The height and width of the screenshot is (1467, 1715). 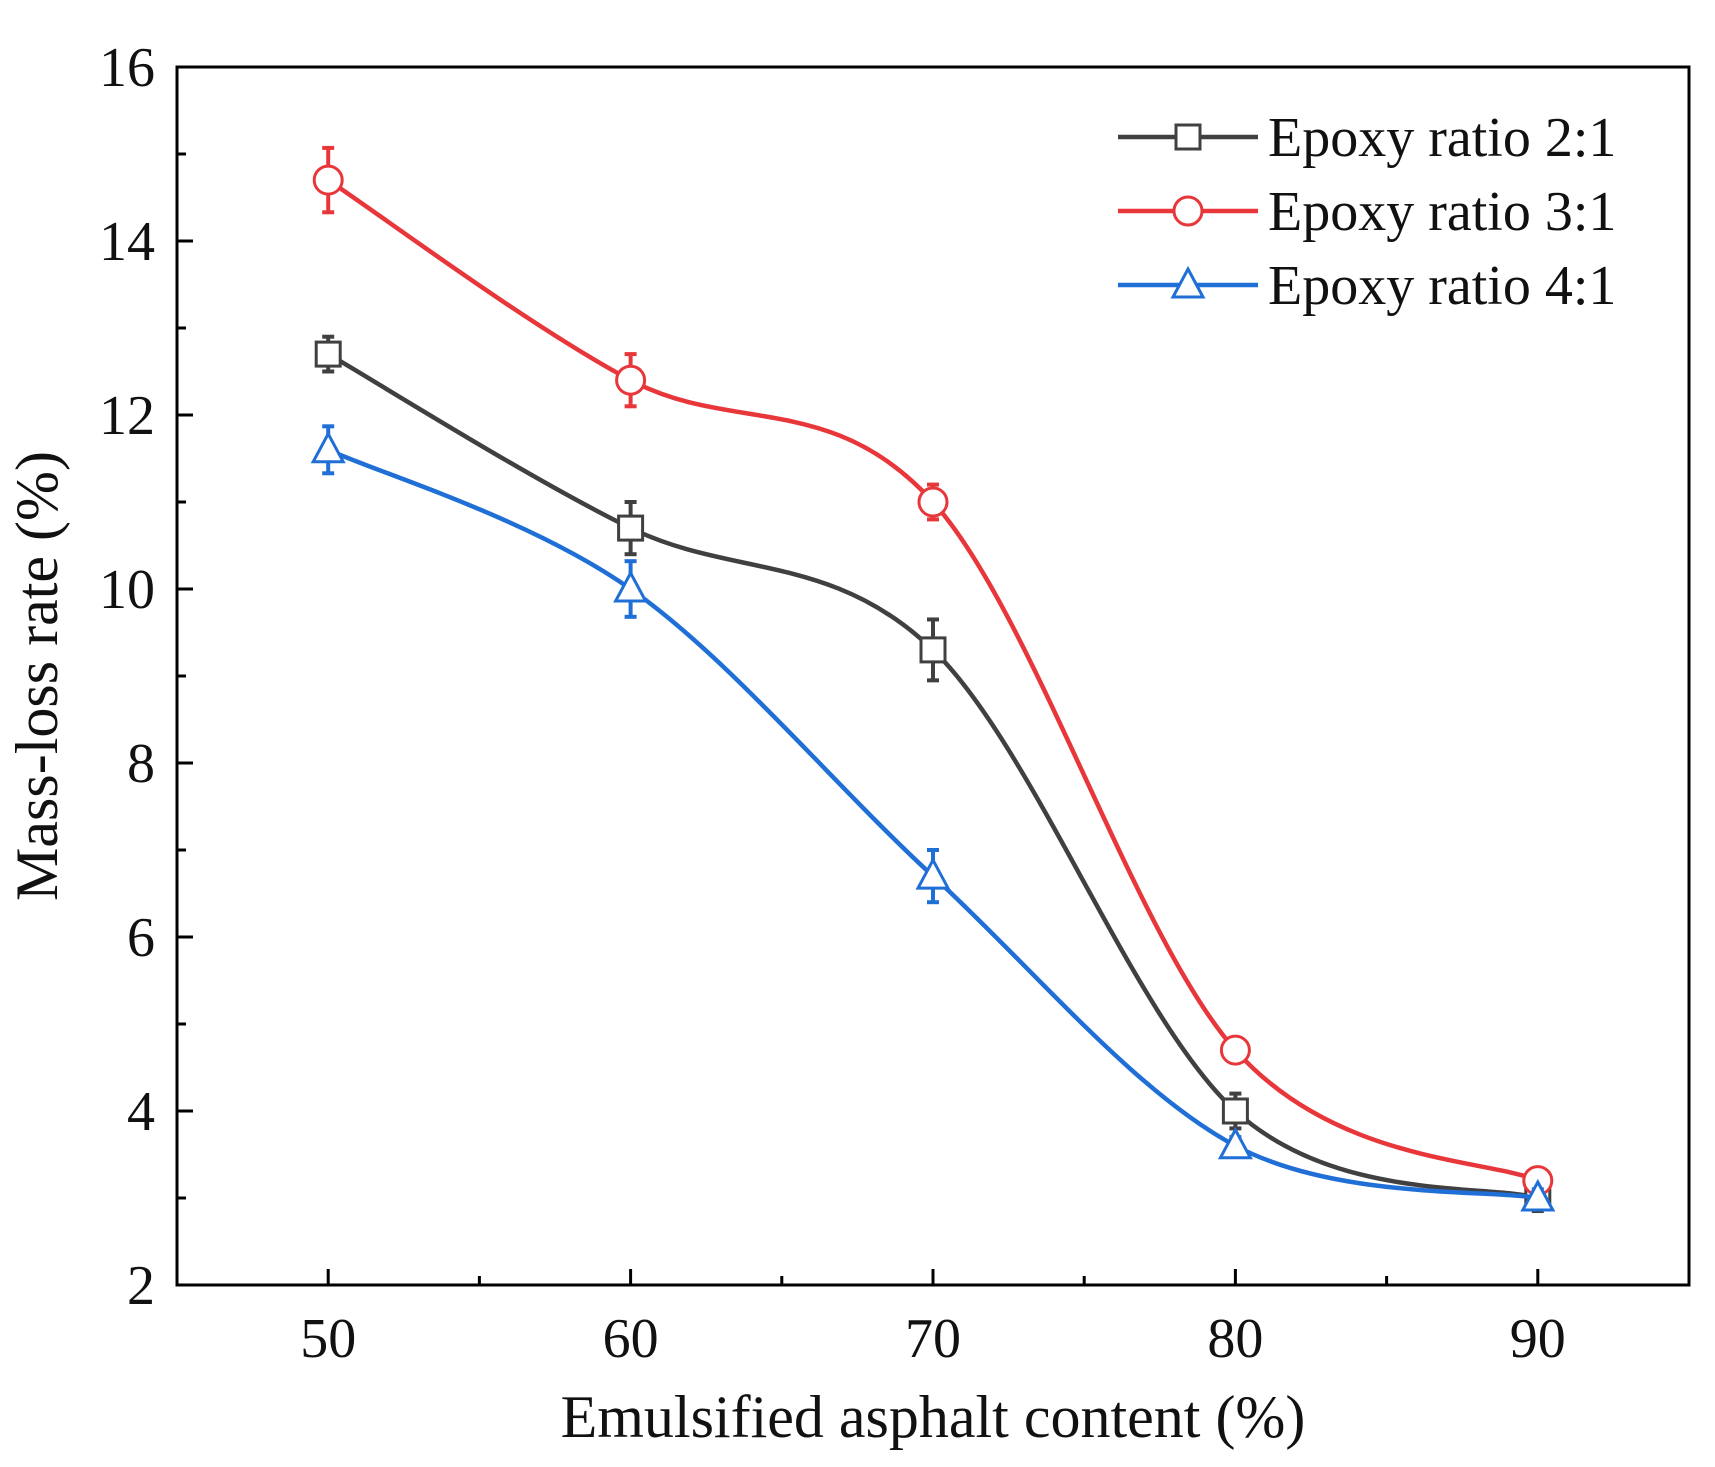 What do you see at coordinates (933, 1417) in the screenshot?
I see `x-axis-label: Emulsified asphalt content (%)` at bounding box center [933, 1417].